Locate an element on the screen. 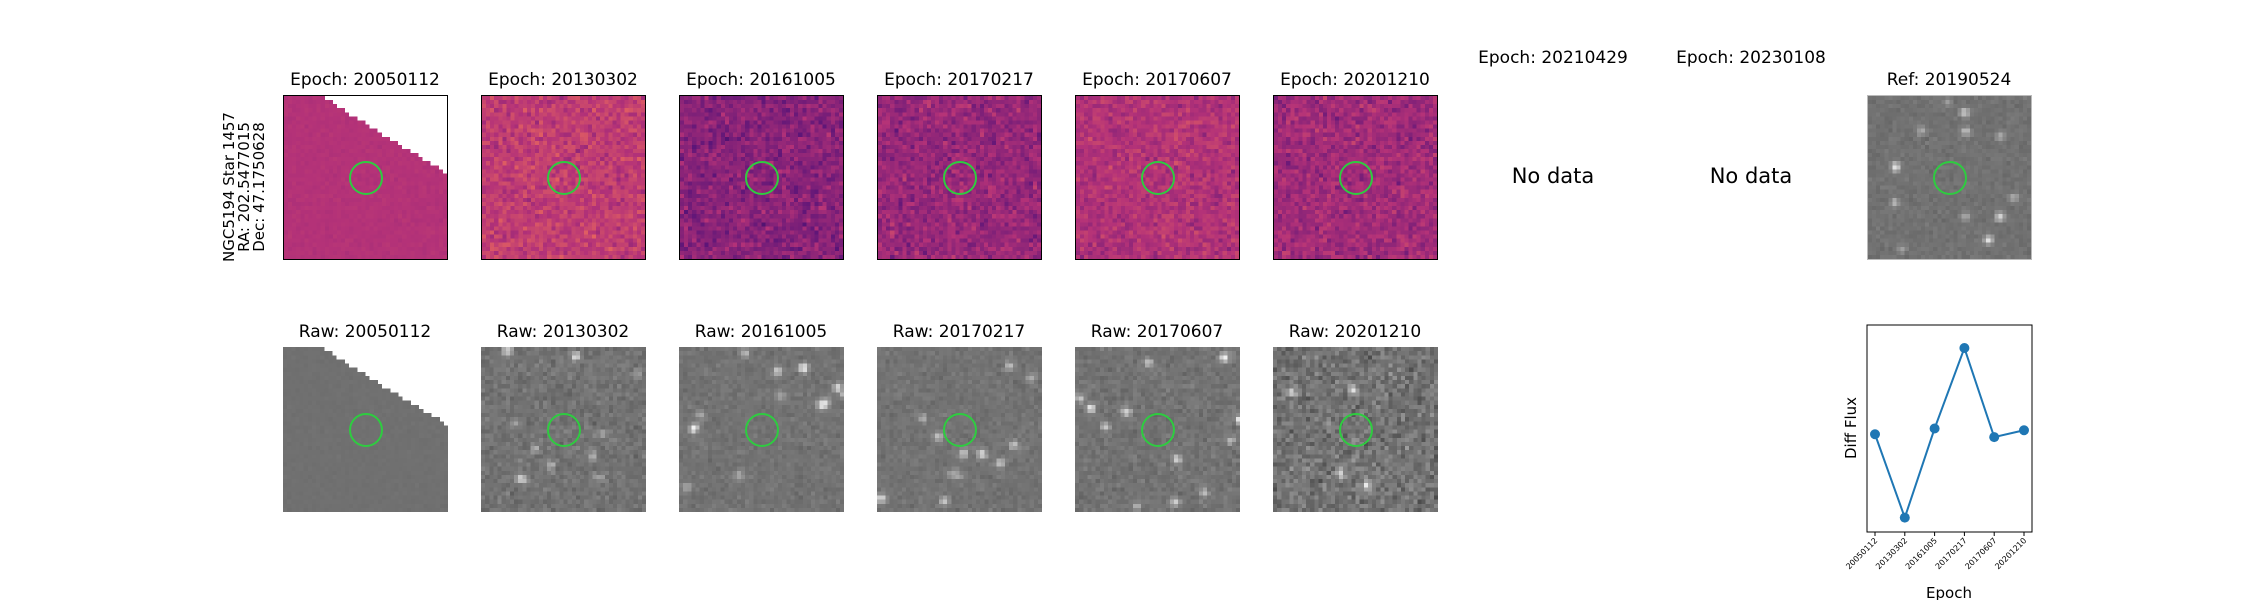 The width and height of the screenshot is (2250, 600). raw-title-5: Raw: 20170607 is located at coordinates (1157, 332).